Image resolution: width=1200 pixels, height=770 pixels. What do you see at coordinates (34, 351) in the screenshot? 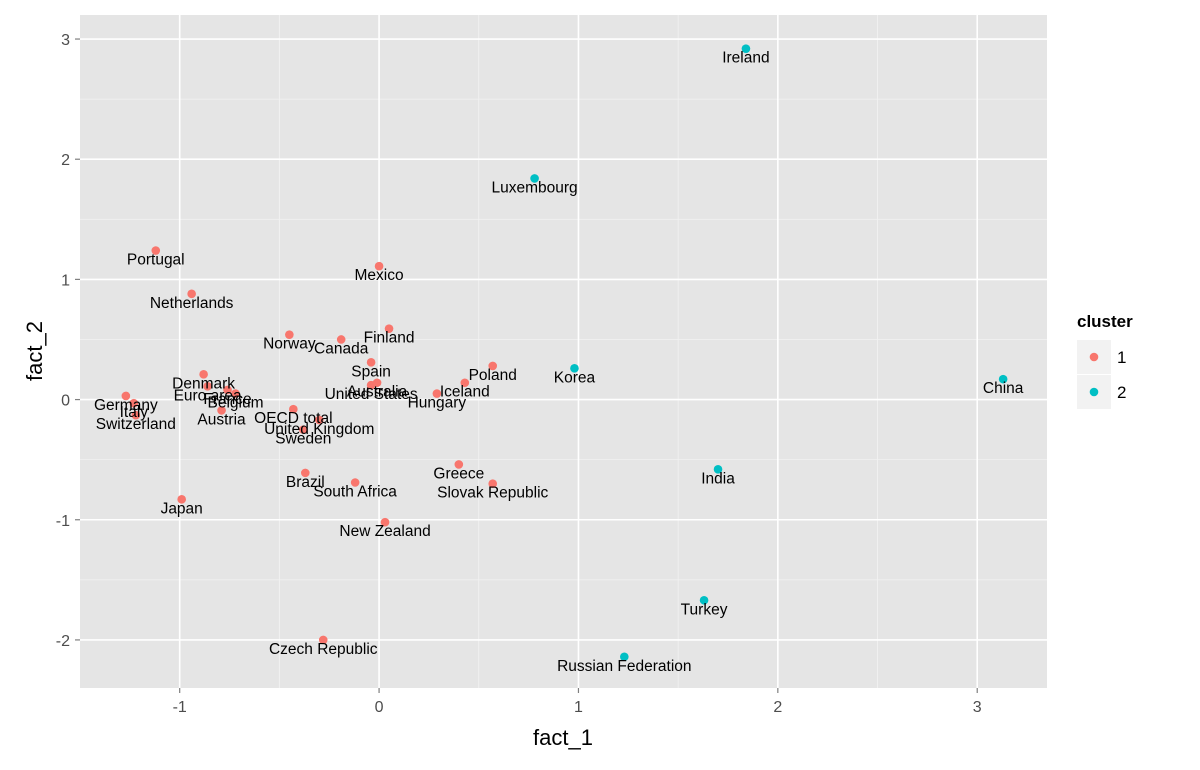
I see `y-axis-title: fact_2` at bounding box center [34, 351].